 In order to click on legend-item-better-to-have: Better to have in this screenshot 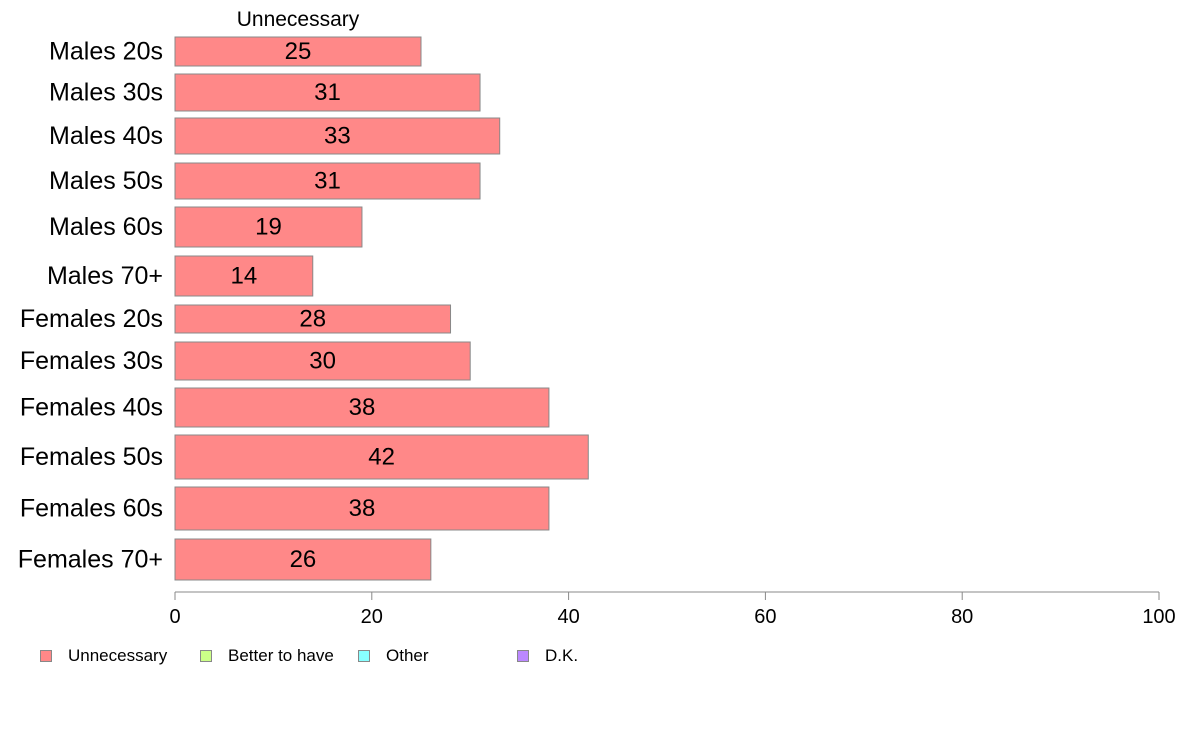, I will do `click(267, 656)`.